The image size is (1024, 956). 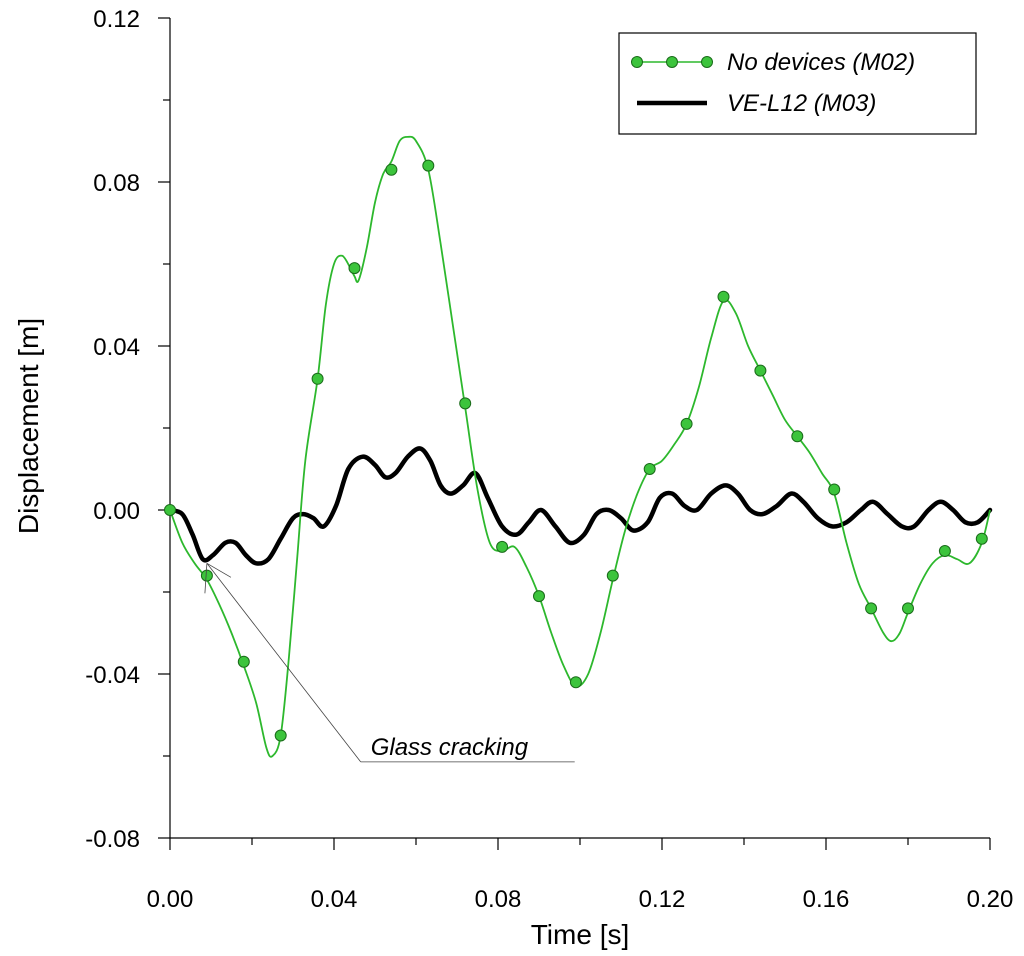 I want to click on y-tick-label: 0.08, so click(x=116, y=183).